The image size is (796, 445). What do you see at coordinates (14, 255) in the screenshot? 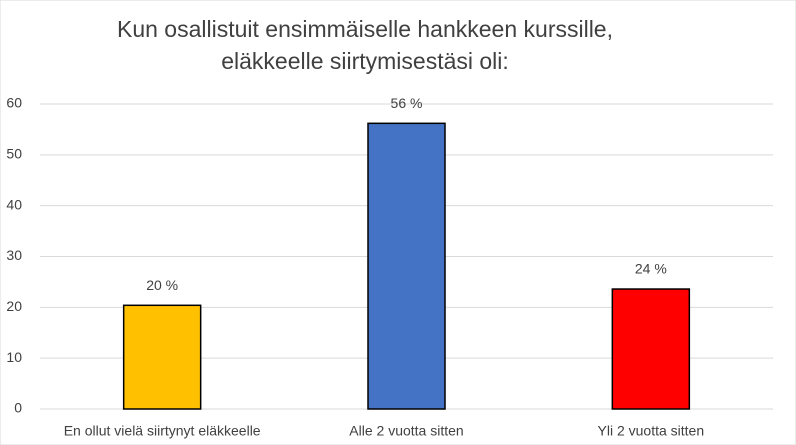
I see `y-tick-label: 30` at bounding box center [14, 255].